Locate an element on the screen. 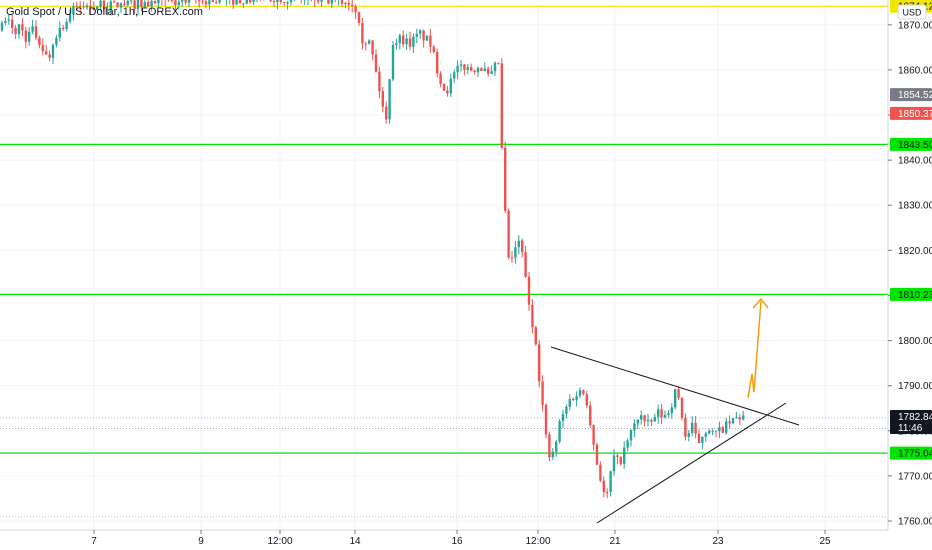 The height and width of the screenshot is (550, 932). y-tick-label: 1830.00 is located at coordinates (915, 206).